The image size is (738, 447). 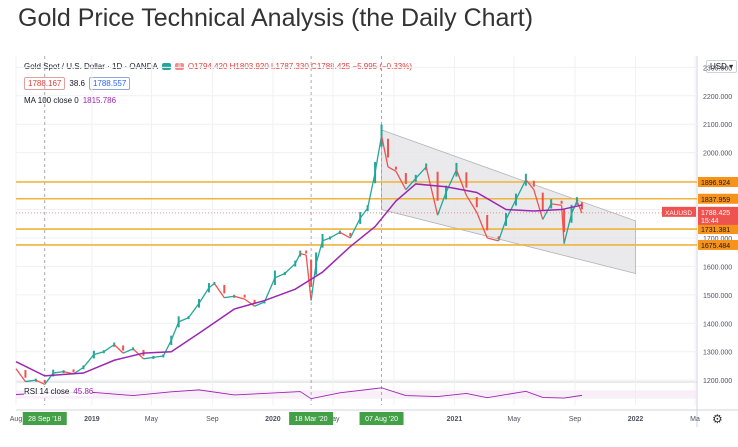 What do you see at coordinates (678, 213) in the screenshot?
I see `symbol-tag: XAUUSD` at bounding box center [678, 213].